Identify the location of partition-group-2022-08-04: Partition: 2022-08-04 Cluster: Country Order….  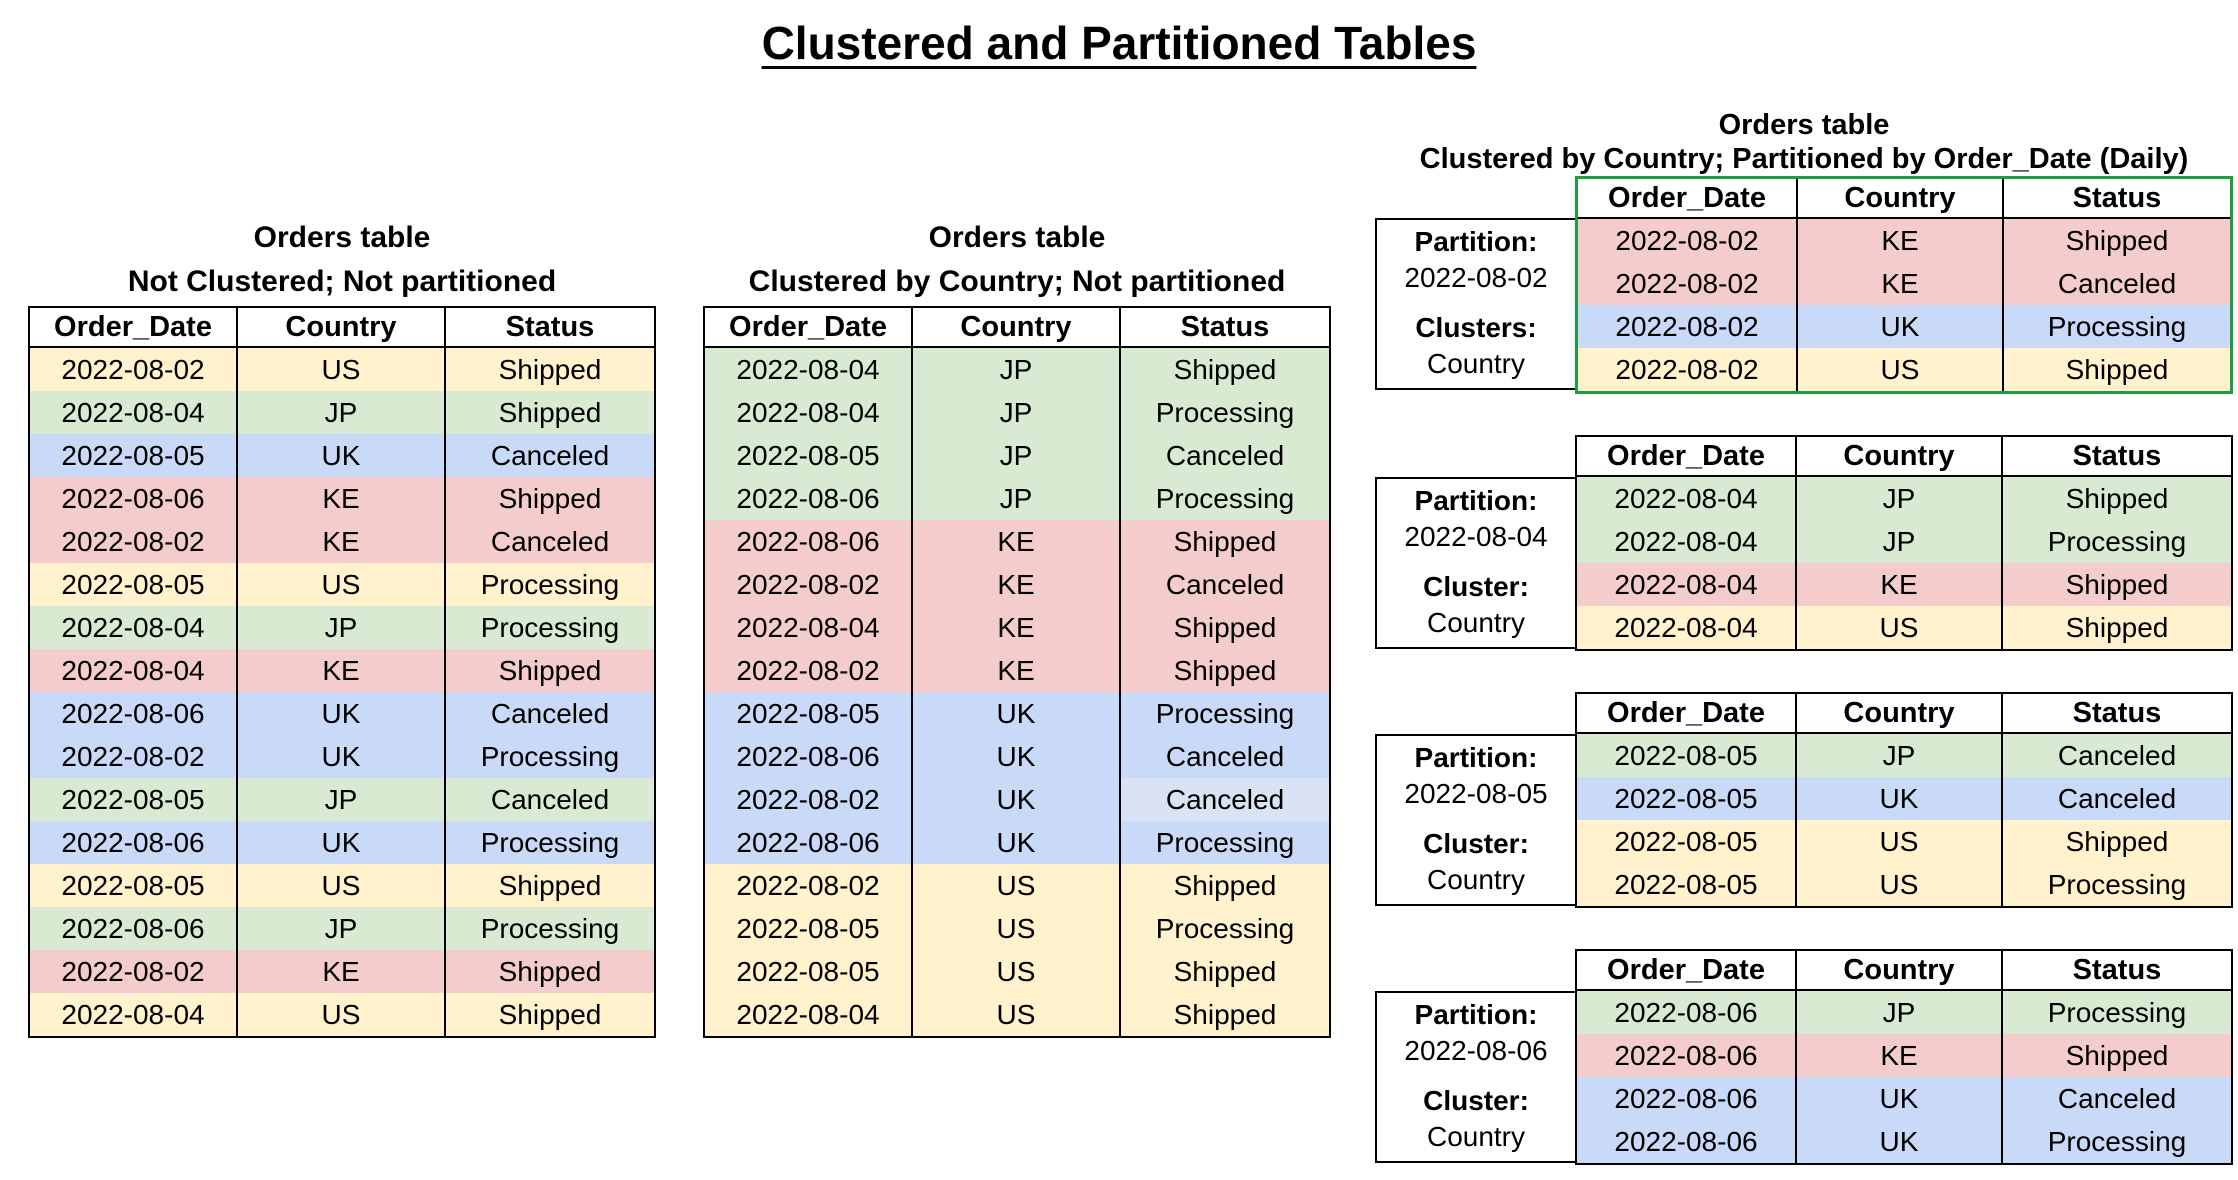
(1804, 543).